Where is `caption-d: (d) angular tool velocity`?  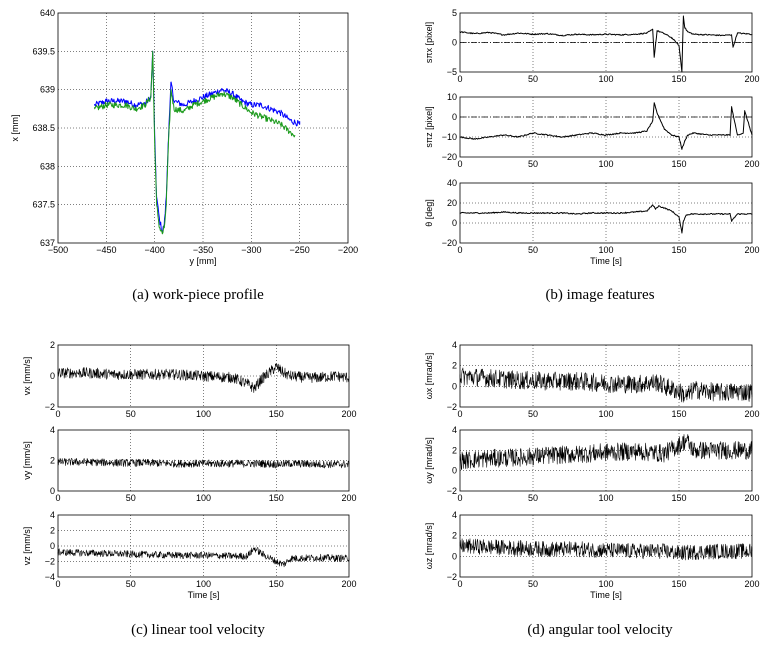
caption-d: (d) angular tool velocity is located at coordinates (600, 630).